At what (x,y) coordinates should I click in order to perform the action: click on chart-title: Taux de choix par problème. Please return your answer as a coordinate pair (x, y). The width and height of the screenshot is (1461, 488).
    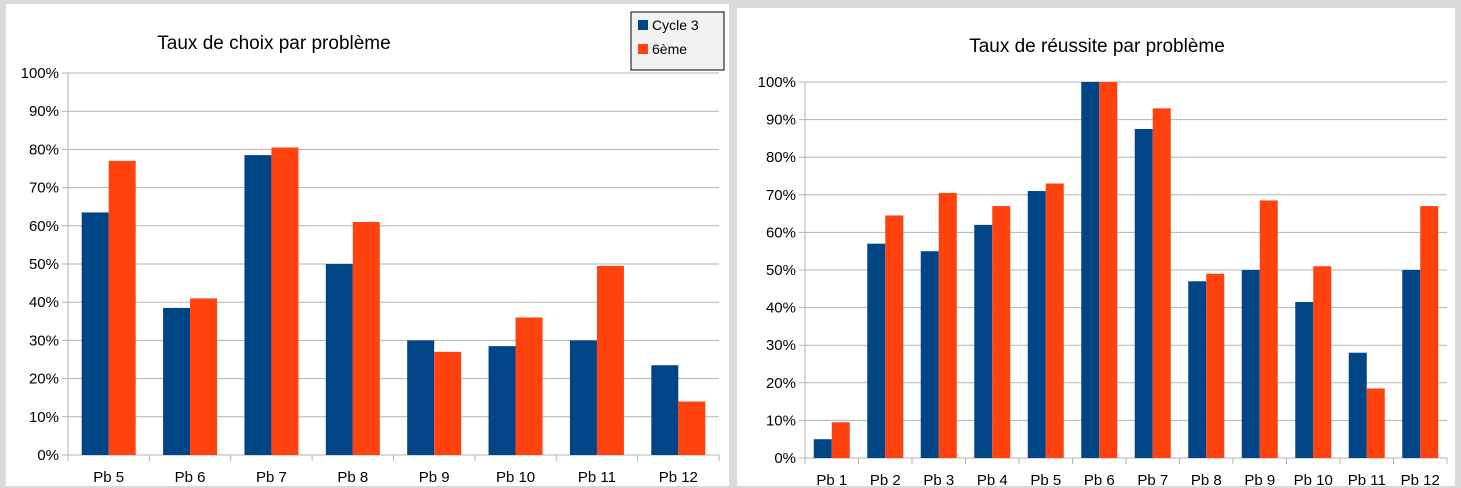
    Looking at the image, I should click on (273, 43).